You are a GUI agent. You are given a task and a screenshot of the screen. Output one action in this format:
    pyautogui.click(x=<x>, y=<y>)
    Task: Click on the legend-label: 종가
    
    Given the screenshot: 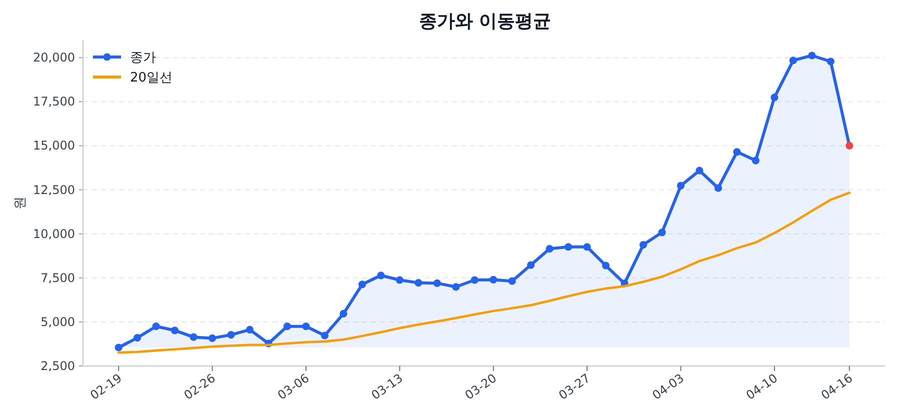 What is the action you would take?
    pyautogui.click(x=143, y=58)
    